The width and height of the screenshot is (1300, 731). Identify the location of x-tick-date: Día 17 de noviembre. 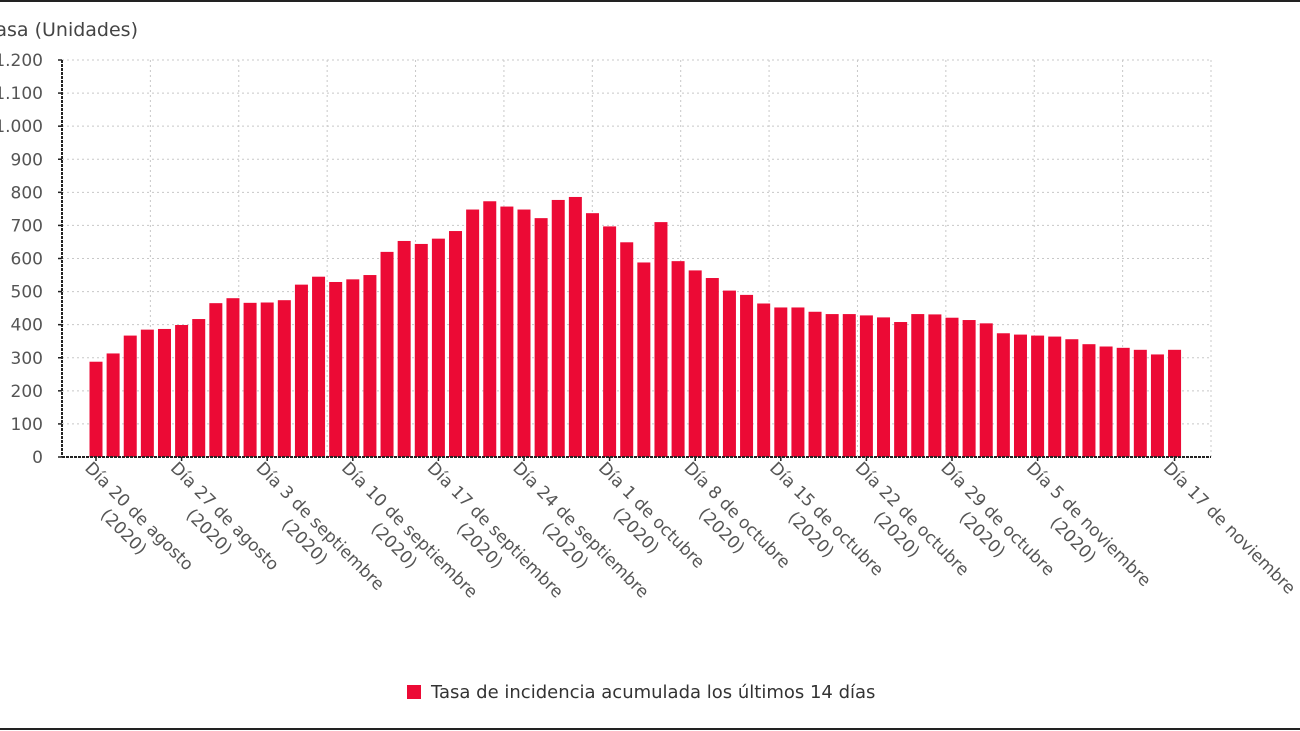
(1229, 528).